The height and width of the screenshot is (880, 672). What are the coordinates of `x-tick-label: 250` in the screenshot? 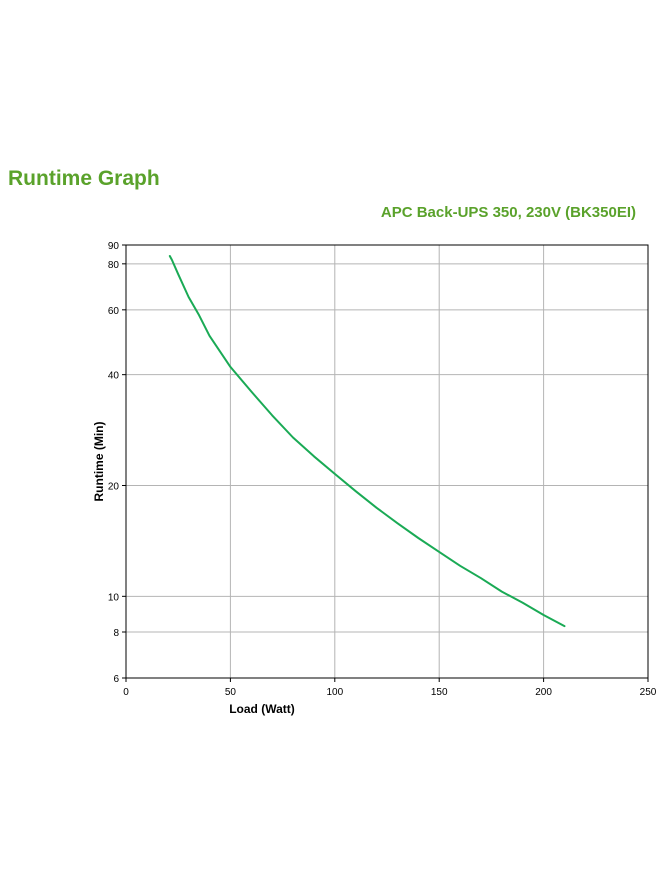 It's located at (648, 692).